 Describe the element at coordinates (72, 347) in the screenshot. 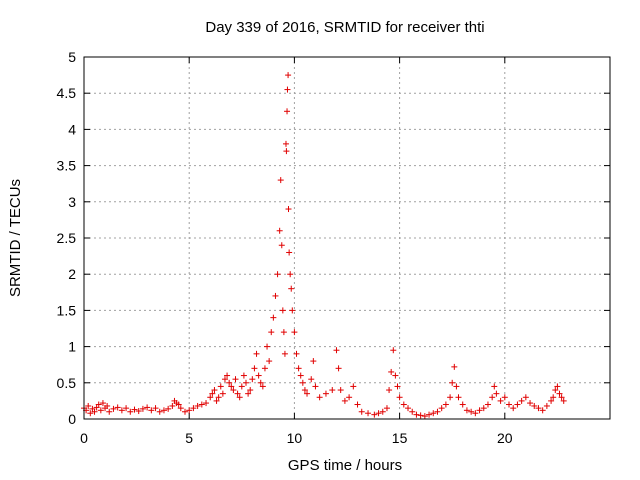

I see `y-tick-label: 1` at that location.